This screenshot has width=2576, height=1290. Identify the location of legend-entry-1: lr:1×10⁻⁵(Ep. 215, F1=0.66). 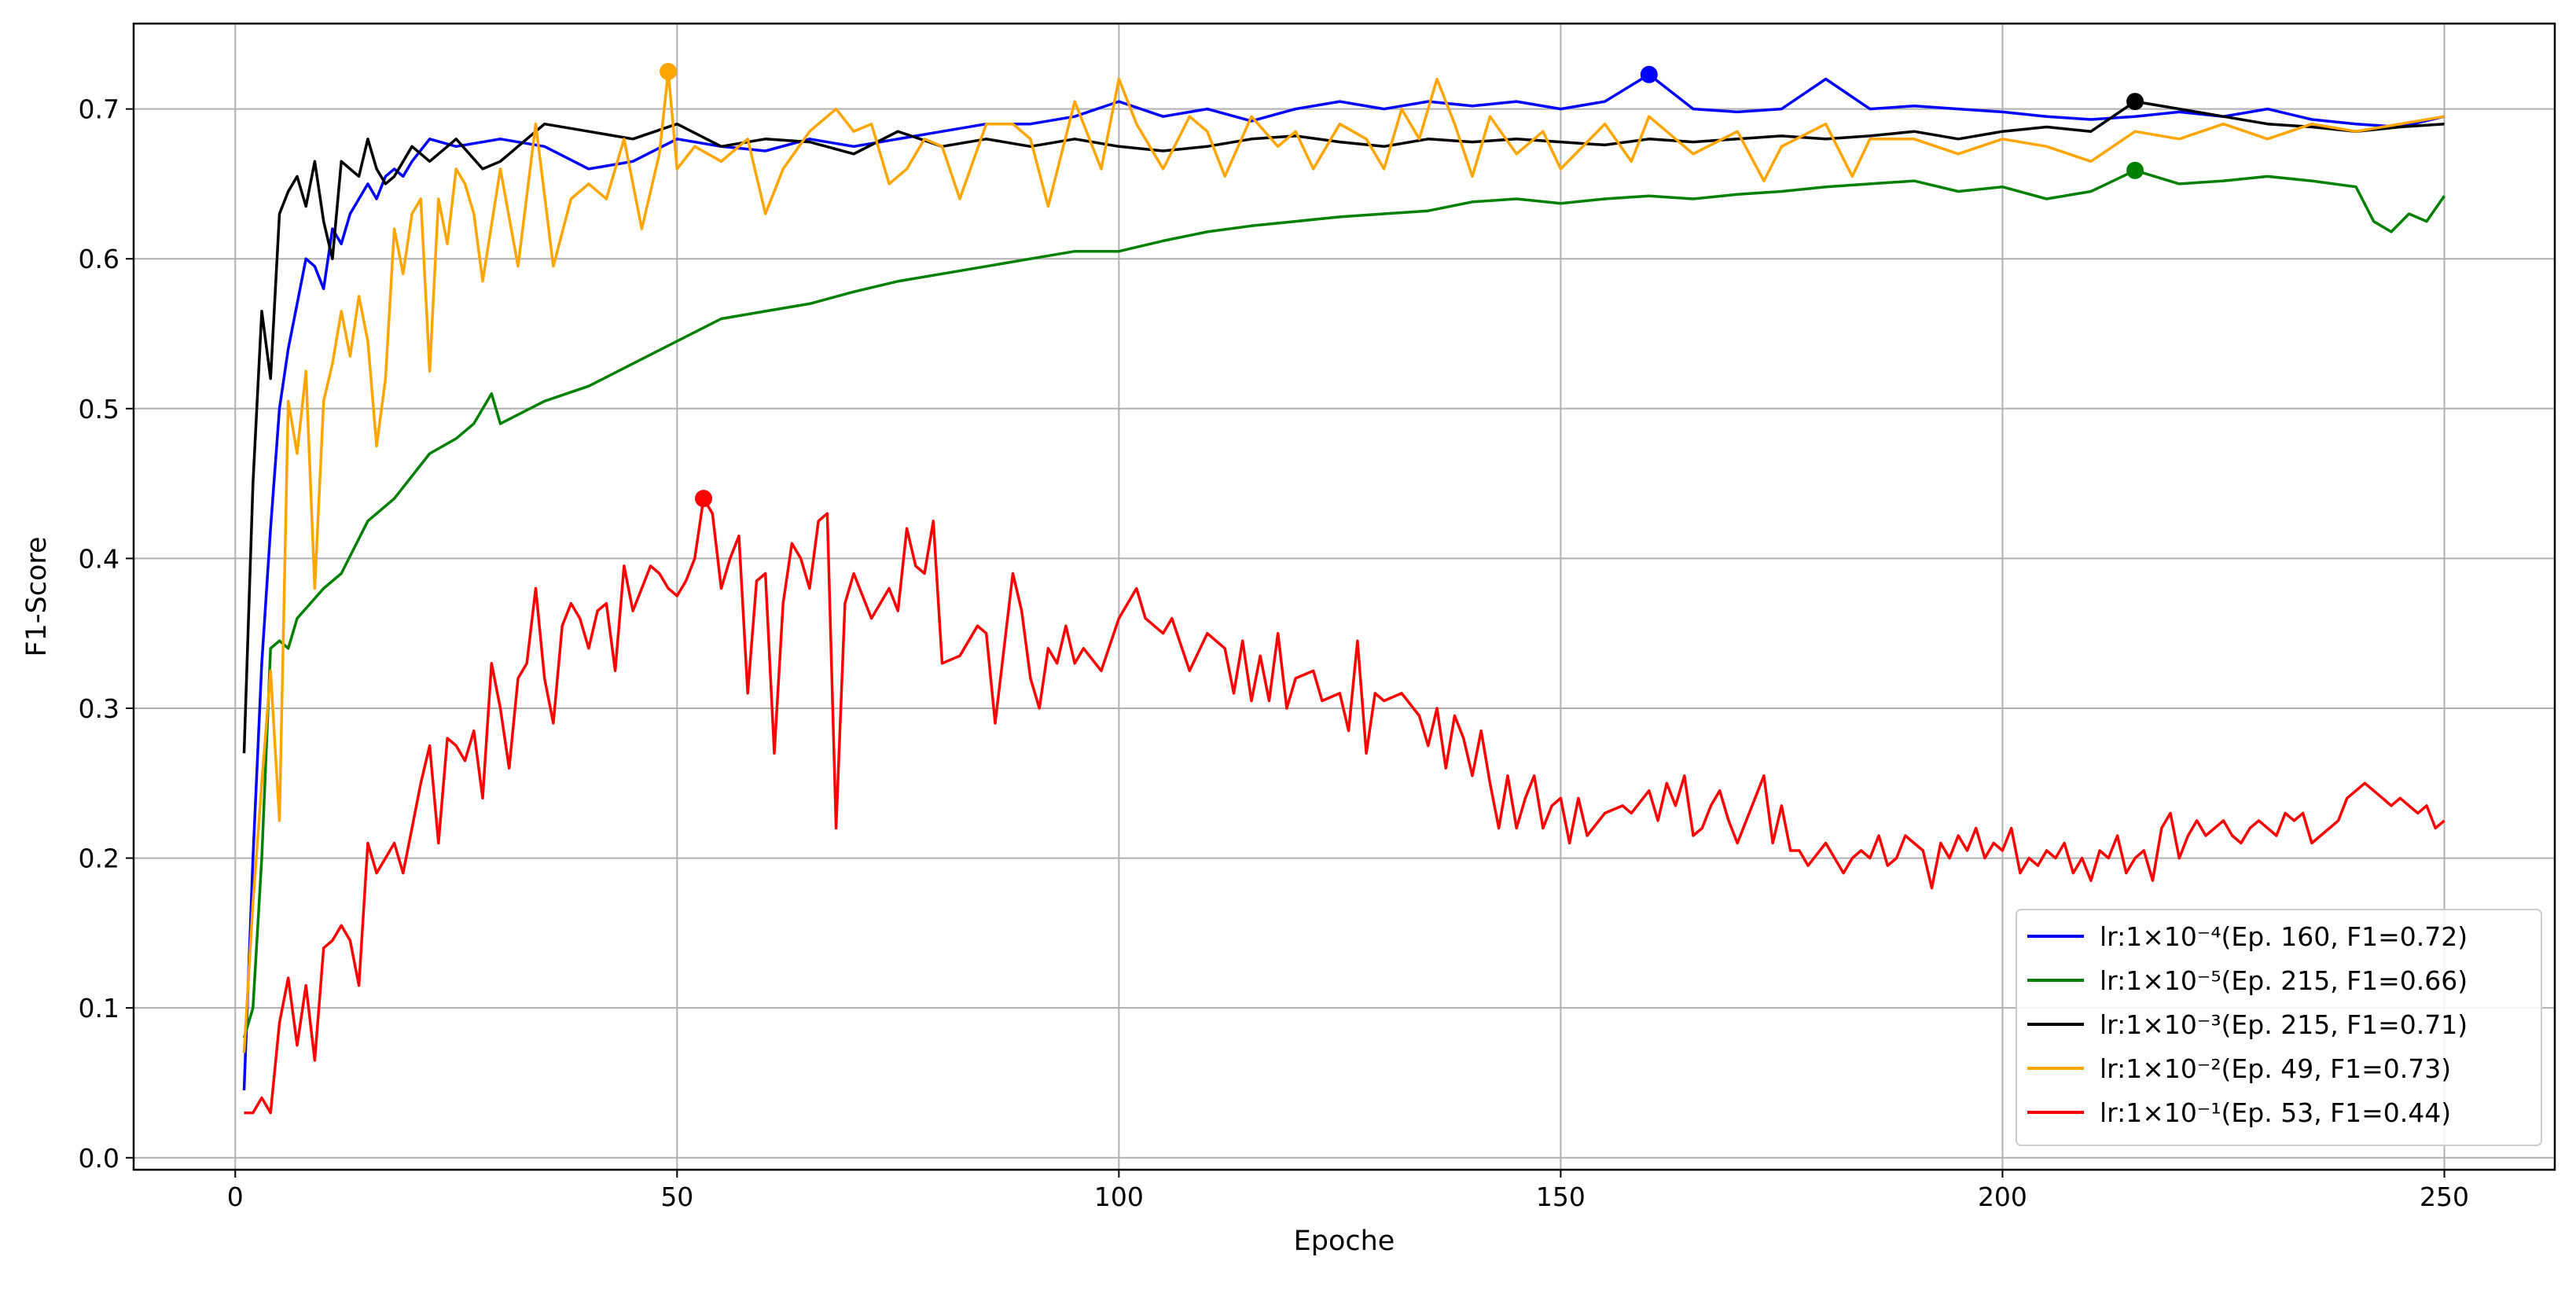
(2284, 980).